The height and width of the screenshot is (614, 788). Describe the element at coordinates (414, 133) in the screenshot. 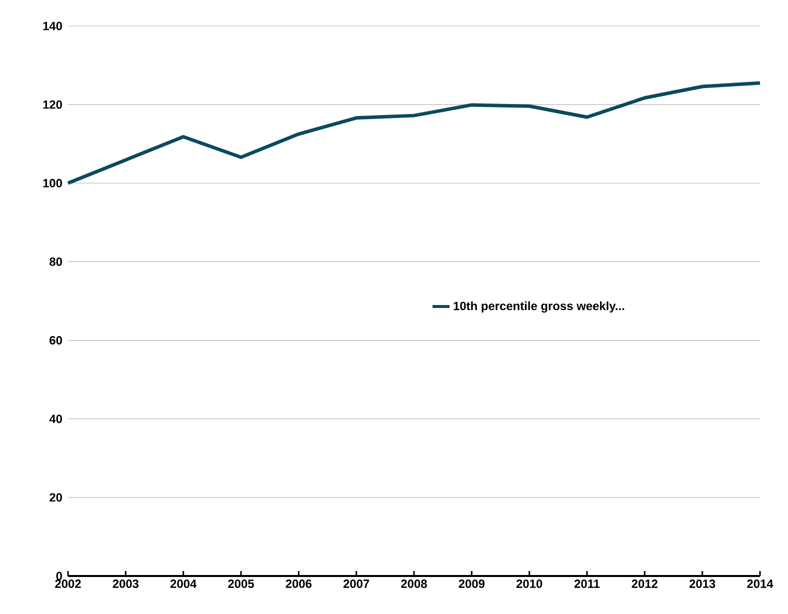

I see `line-series` at that location.